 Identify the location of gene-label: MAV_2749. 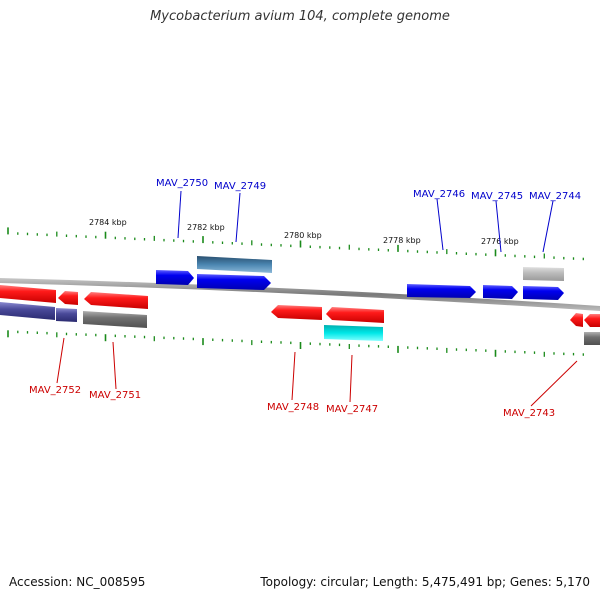
(240, 186).